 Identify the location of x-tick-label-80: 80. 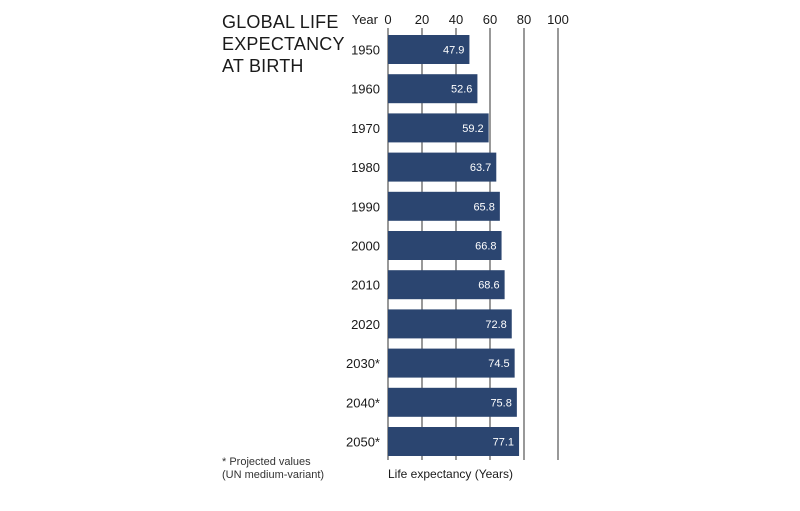
(524, 19).